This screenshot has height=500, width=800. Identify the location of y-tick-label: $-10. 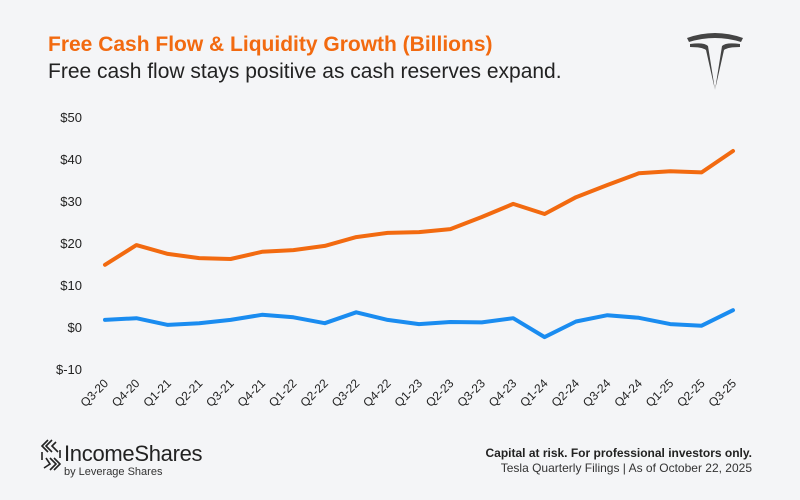
(69, 369).